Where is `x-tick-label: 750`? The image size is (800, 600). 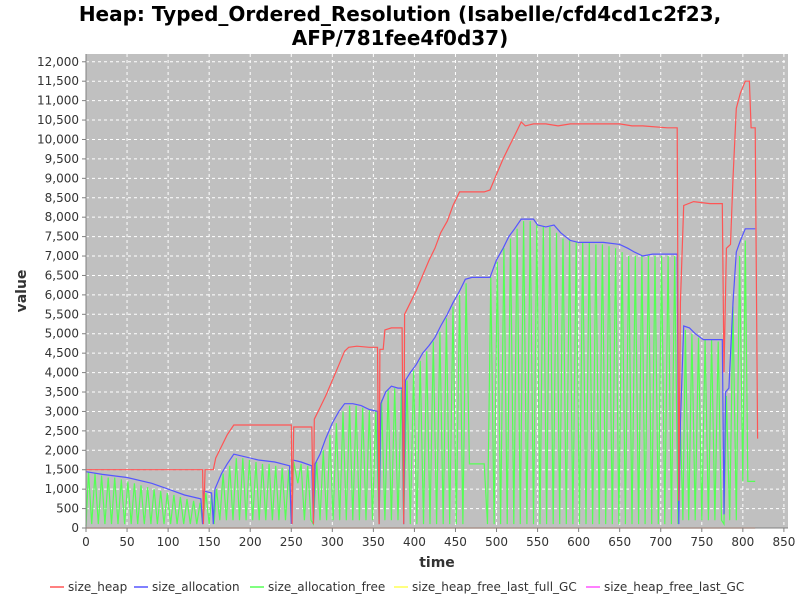
x-tick-label: 750 is located at coordinates (701, 542).